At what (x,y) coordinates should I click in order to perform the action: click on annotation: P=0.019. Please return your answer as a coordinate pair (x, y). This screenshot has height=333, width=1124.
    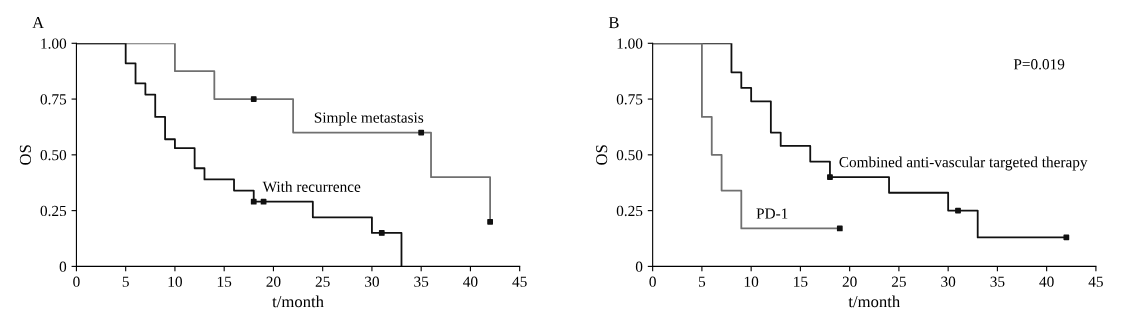
    Looking at the image, I should click on (1039, 64).